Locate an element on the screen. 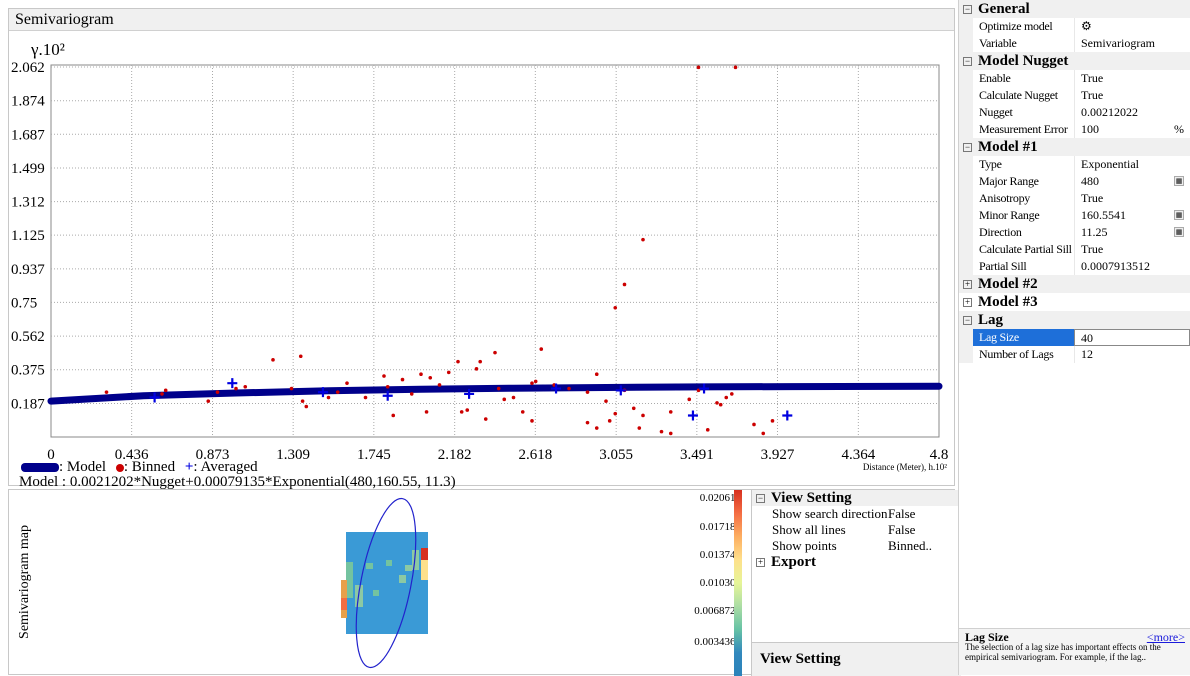  x-tick-label: 3.491 is located at coordinates (697, 455).